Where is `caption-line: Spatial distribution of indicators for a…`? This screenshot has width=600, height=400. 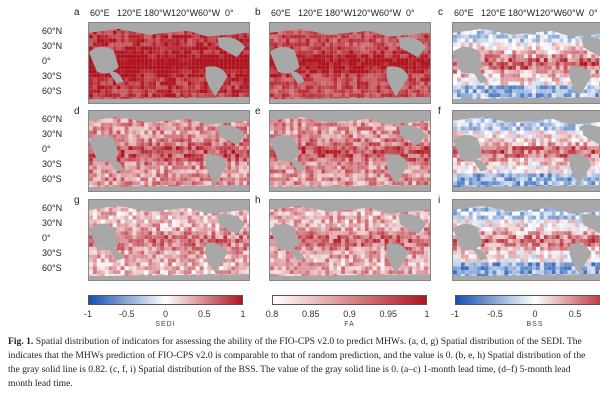
caption-line: Spatial distribution of indicators for a… is located at coordinates (308, 341).